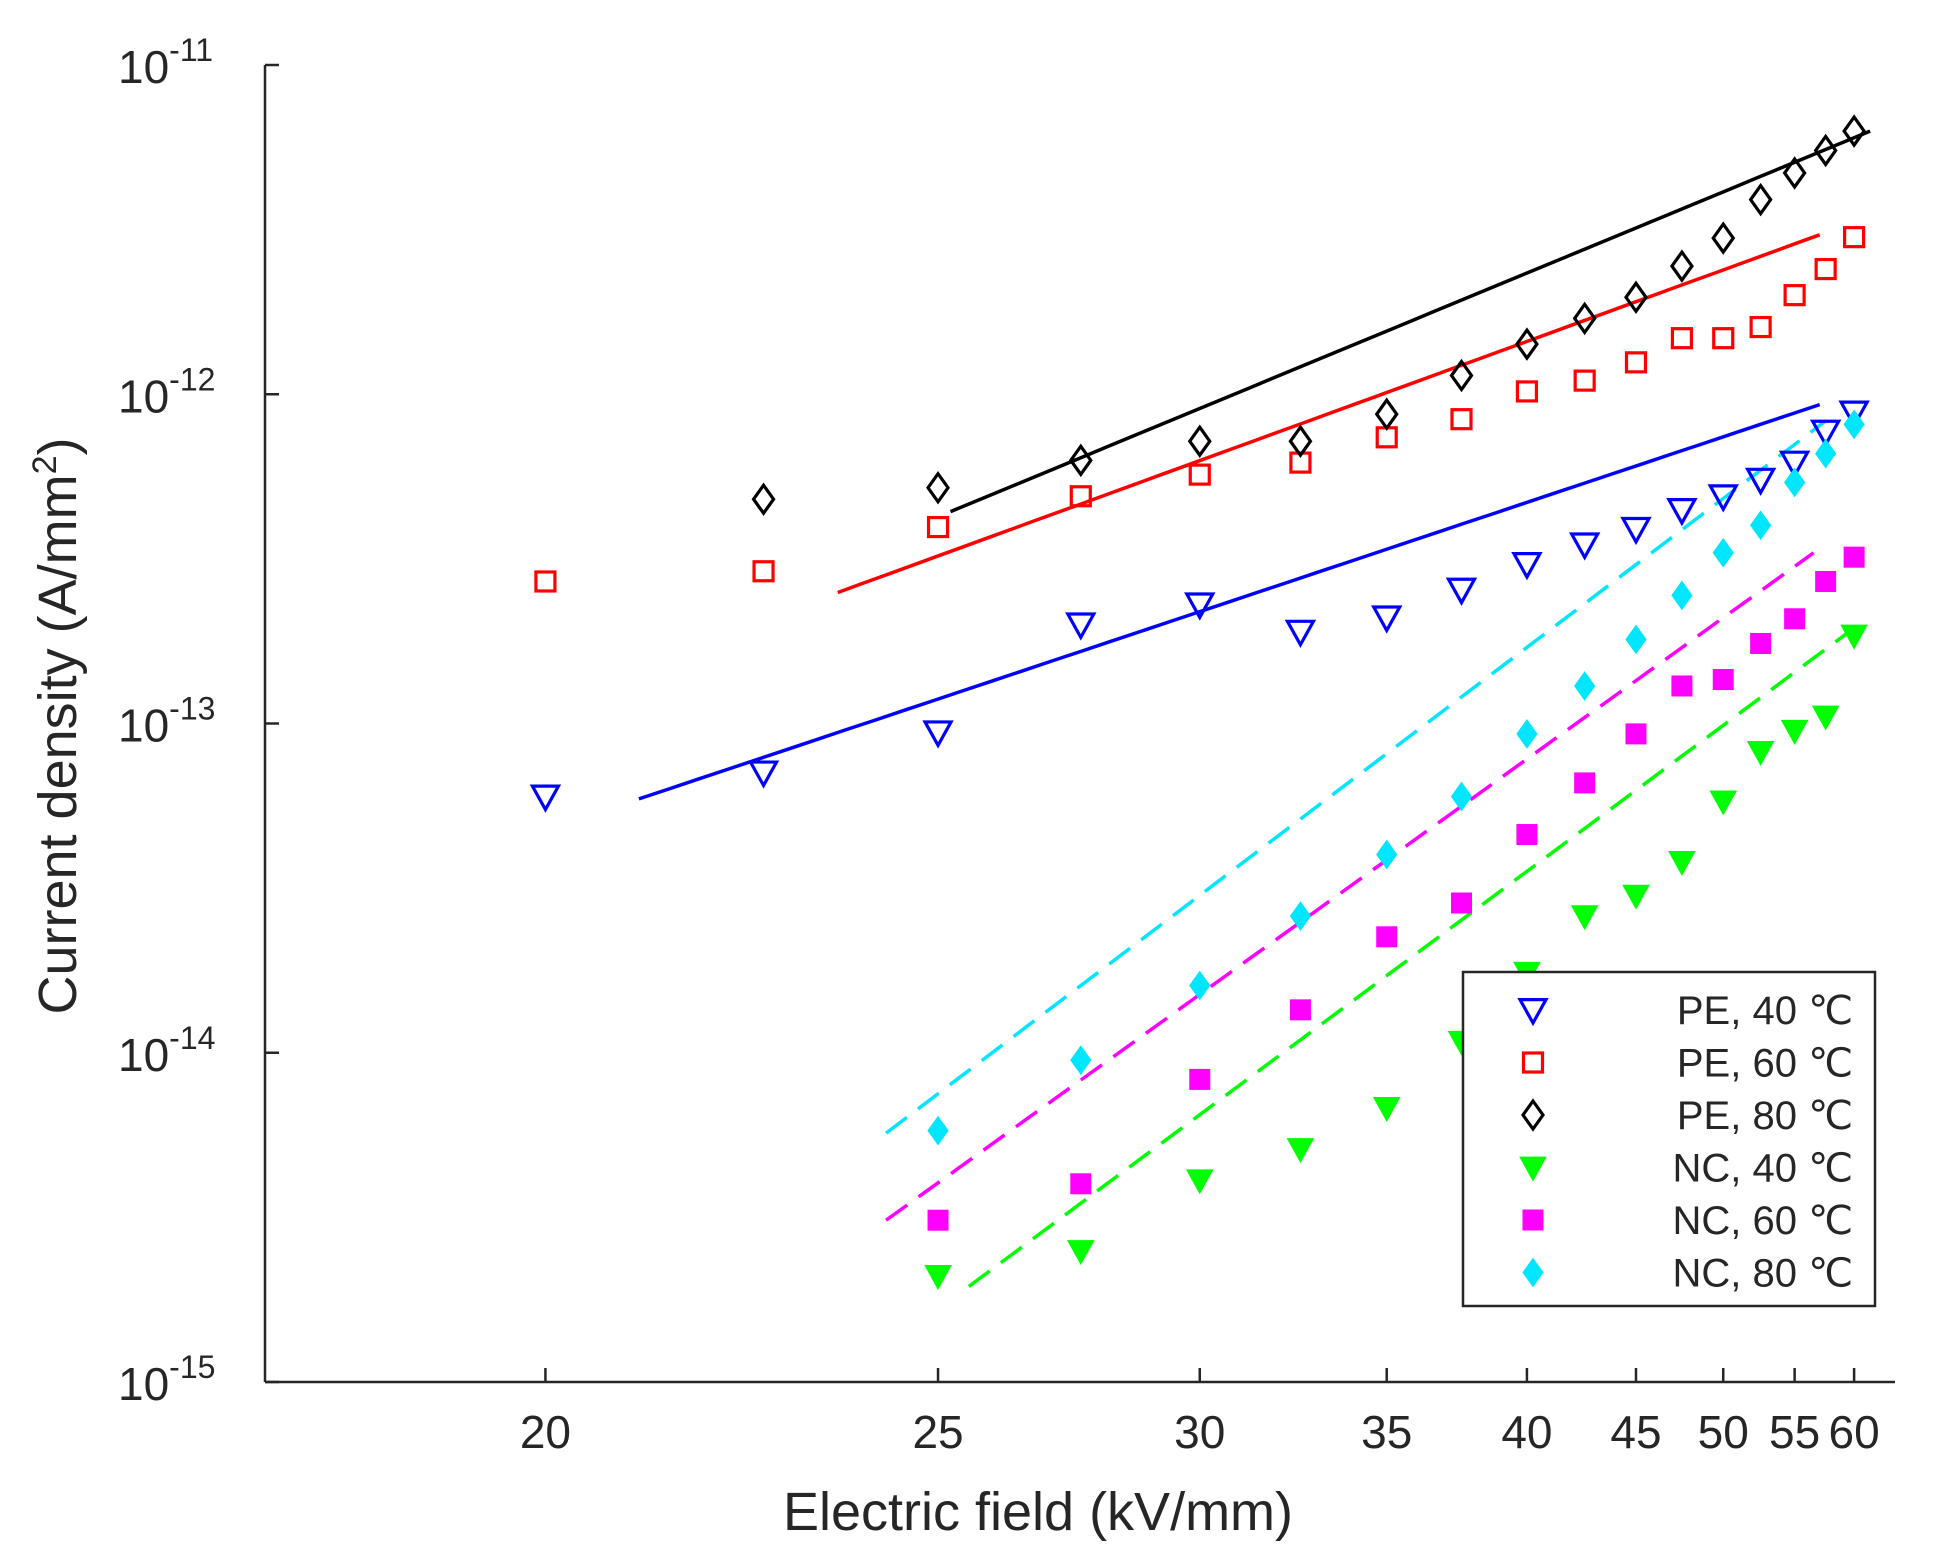 This screenshot has height=1567, width=1940. Describe the element at coordinates (1038, 1512) in the screenshot. I see `x-axis-title: Electric field (kV/mm)` at that location.